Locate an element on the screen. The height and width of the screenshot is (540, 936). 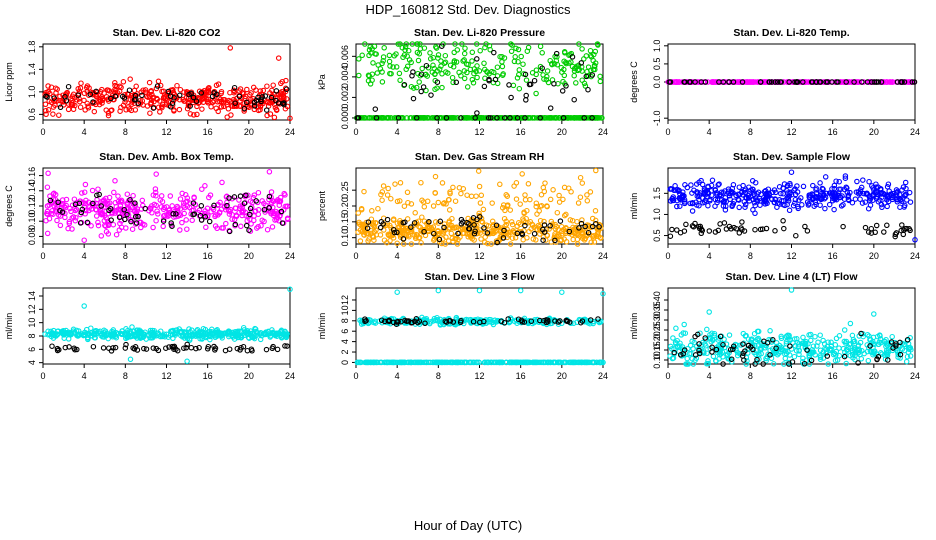
x-tick-label: 12 is located at coordinates (791, 256).